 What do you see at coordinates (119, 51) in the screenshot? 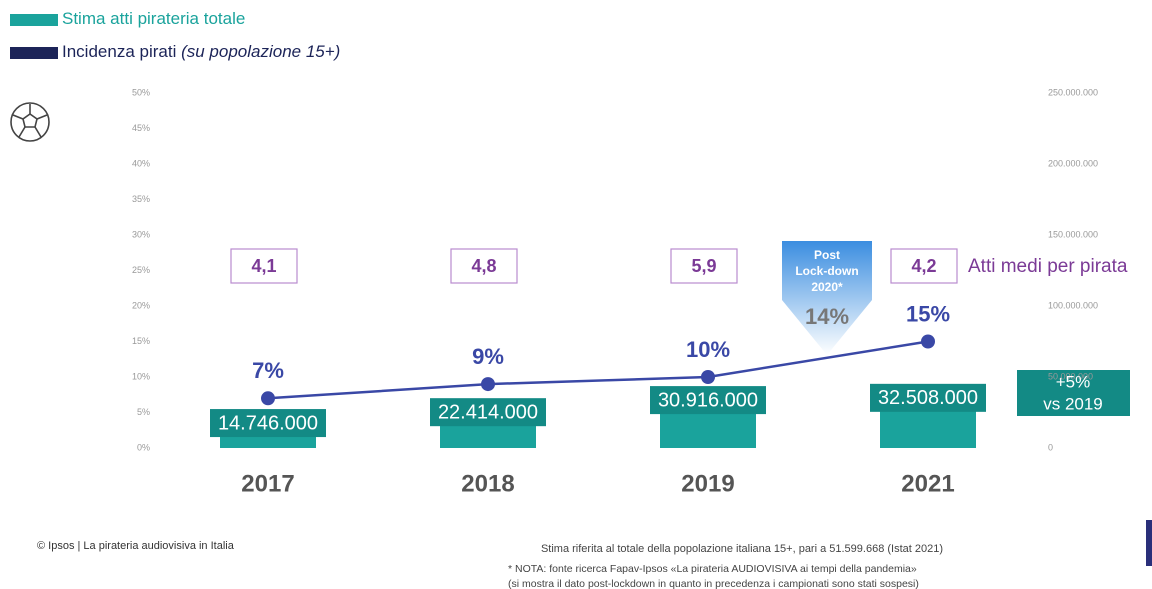
I see `legend-name: Incidenza pirati` at bounding box center [119, 51].